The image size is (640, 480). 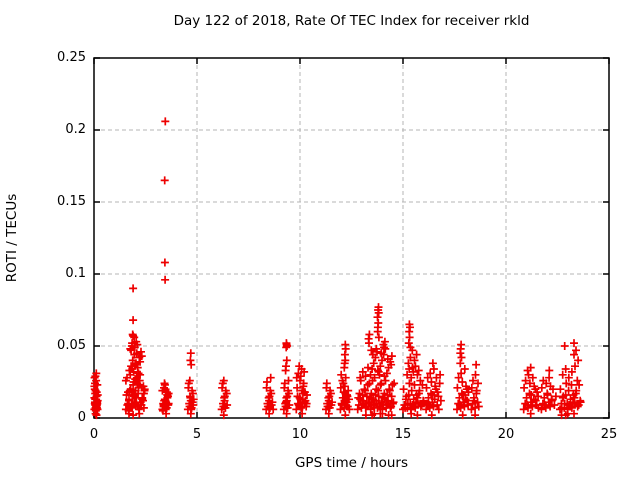 What do you see at coordinates (75, 273) in the screenshot?
I see `y-tick-label: 0.1` at bounding box center [75, 273].